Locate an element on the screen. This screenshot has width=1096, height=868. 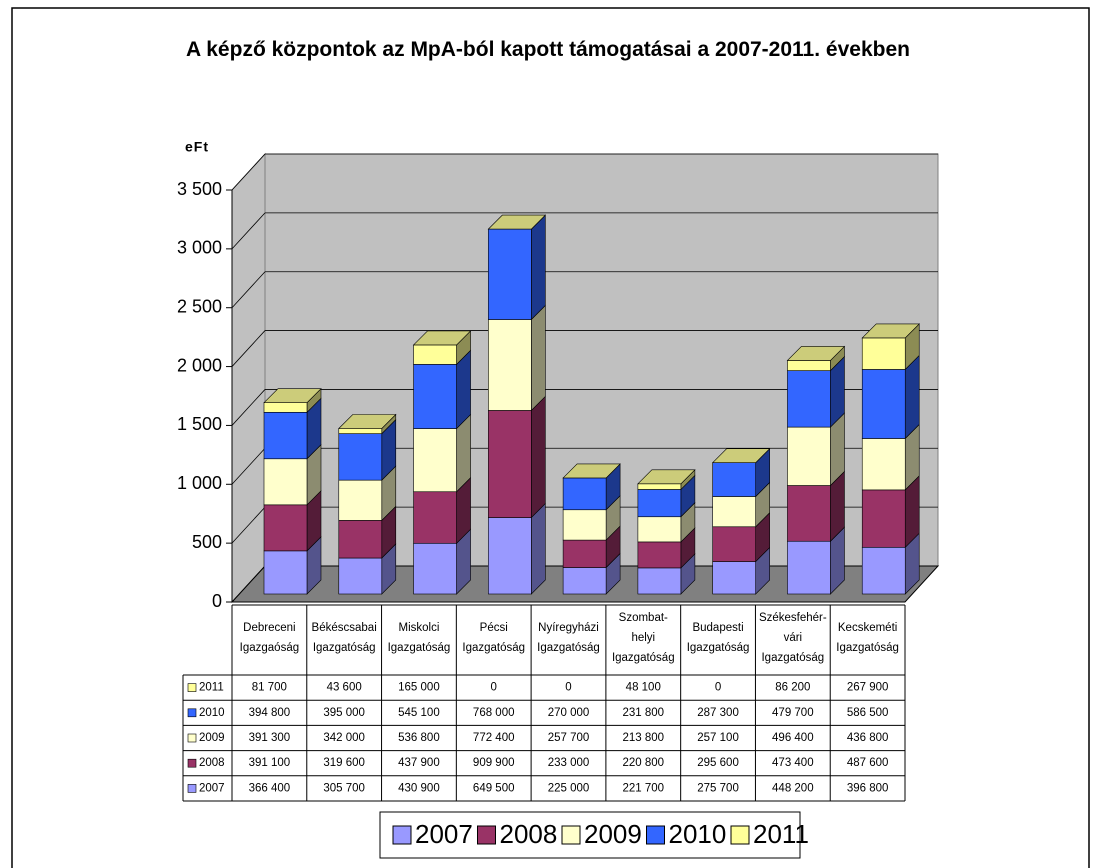
table-value: 86 200 is located at coordinates (792, 688).